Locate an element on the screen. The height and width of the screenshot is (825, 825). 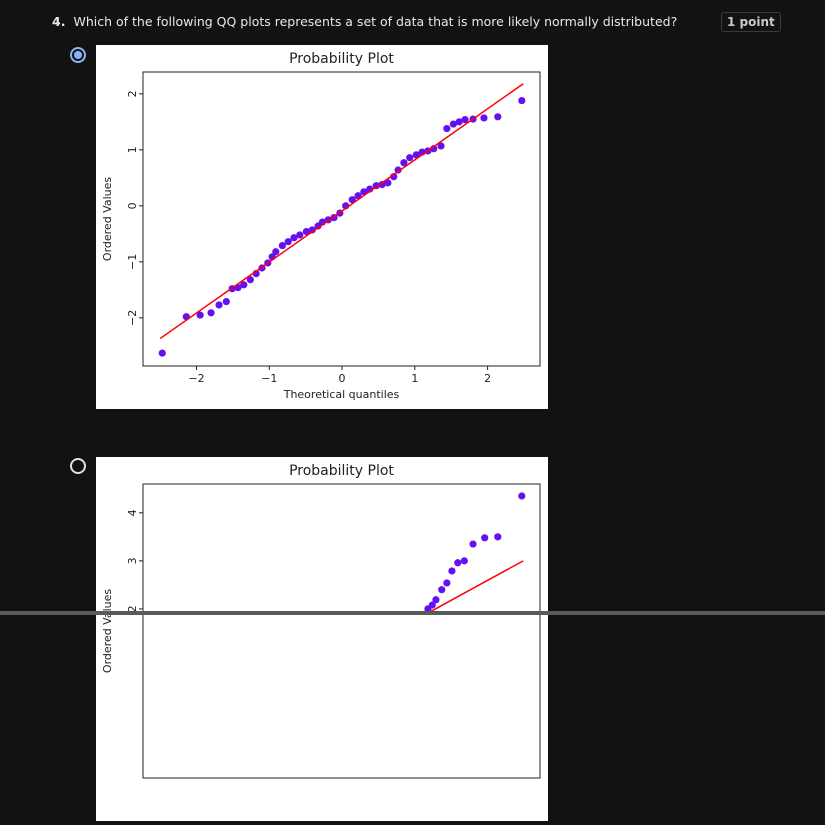
y-tick-label: −1 is located at coordinates (132, 262).